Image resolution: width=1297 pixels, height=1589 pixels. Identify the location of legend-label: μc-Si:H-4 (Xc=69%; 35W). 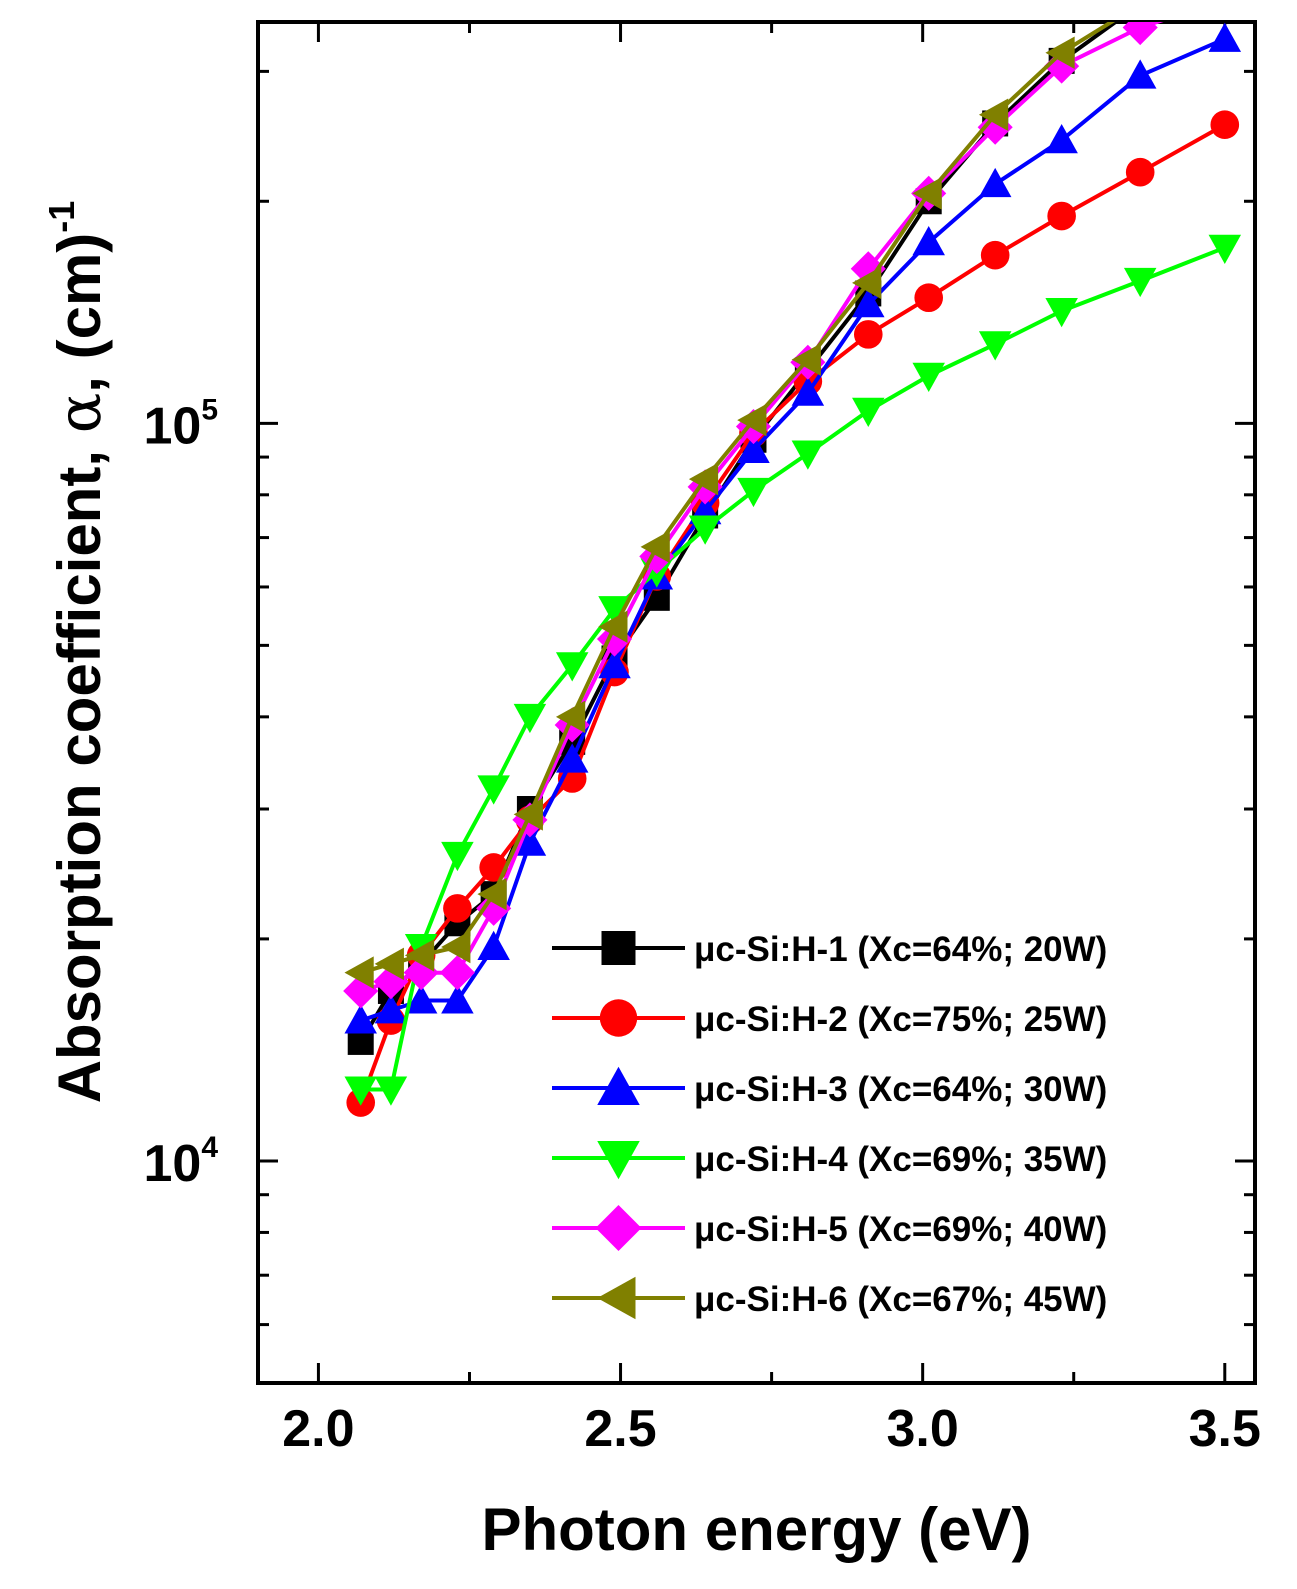
(900, 1159).